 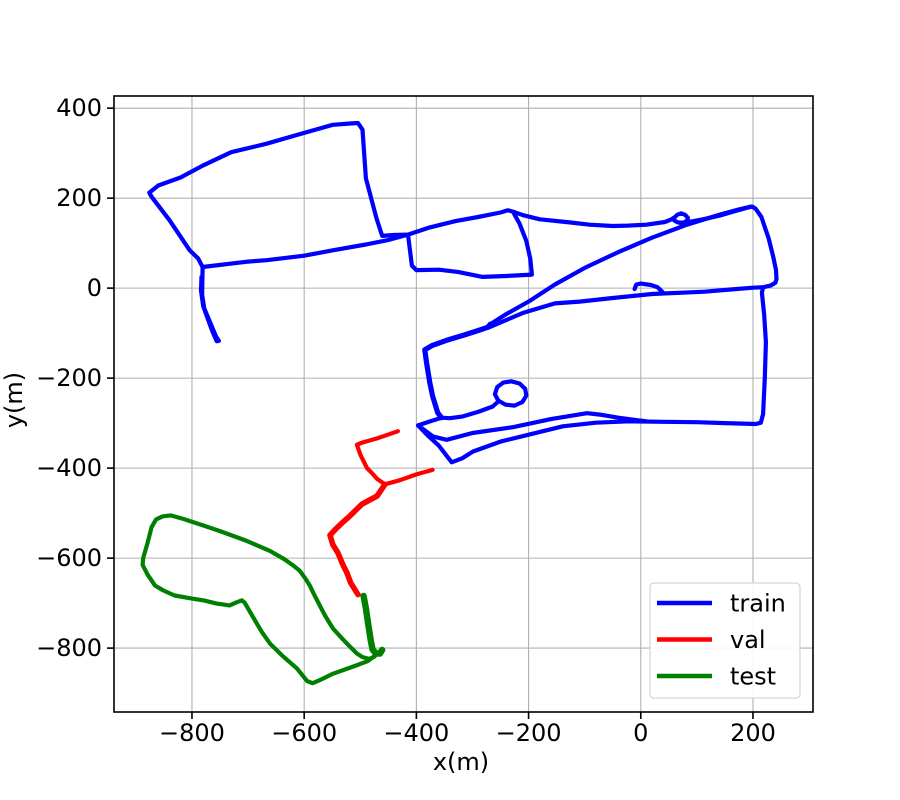 What do you see at coordinates (69, 558) in the screenshot?
I see `y-tick-label: −600` at bounding box center [69, 558].